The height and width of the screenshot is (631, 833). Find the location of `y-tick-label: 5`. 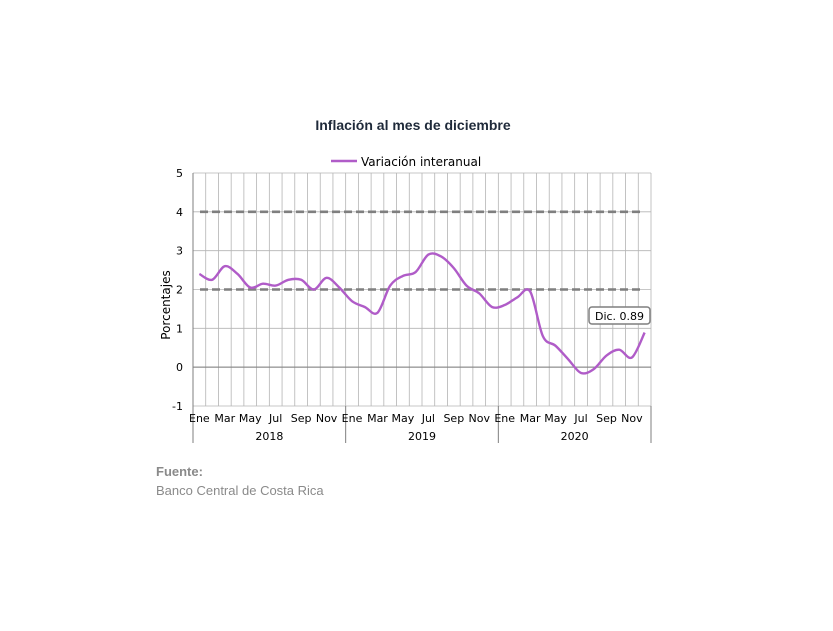

y-tick-label: 5 is located at coordinates (179, 173).